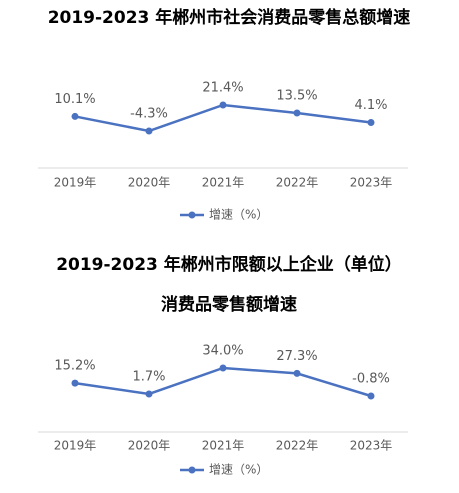 The image size is (459, 493). I want to click on data-label: 1.7%, so click(148, 376).